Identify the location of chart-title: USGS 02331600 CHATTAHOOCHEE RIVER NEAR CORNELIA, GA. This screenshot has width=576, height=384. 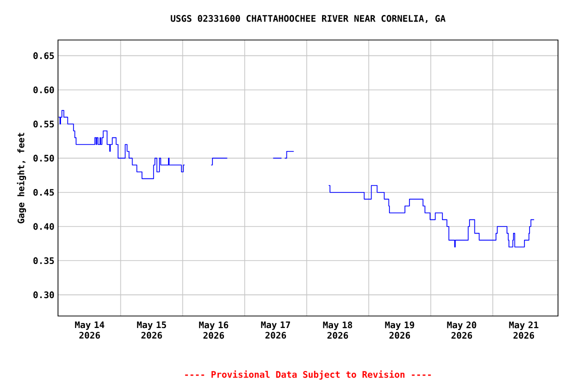
(308, 19).